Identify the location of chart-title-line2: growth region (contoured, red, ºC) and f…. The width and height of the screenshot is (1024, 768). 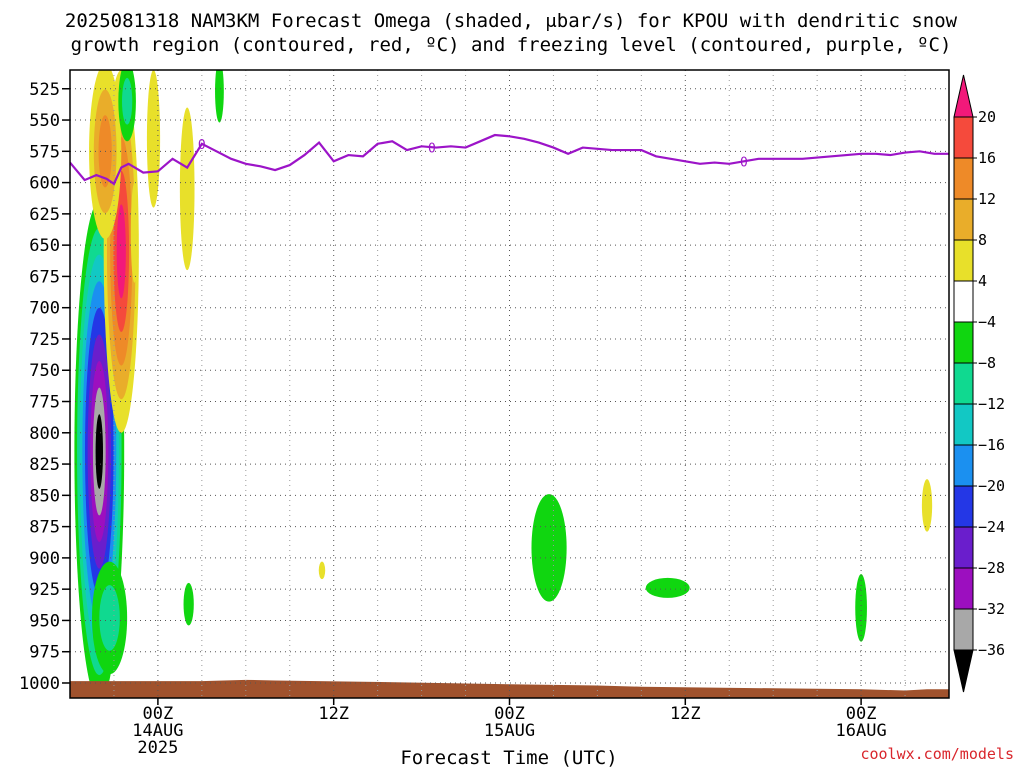
(511, 45).